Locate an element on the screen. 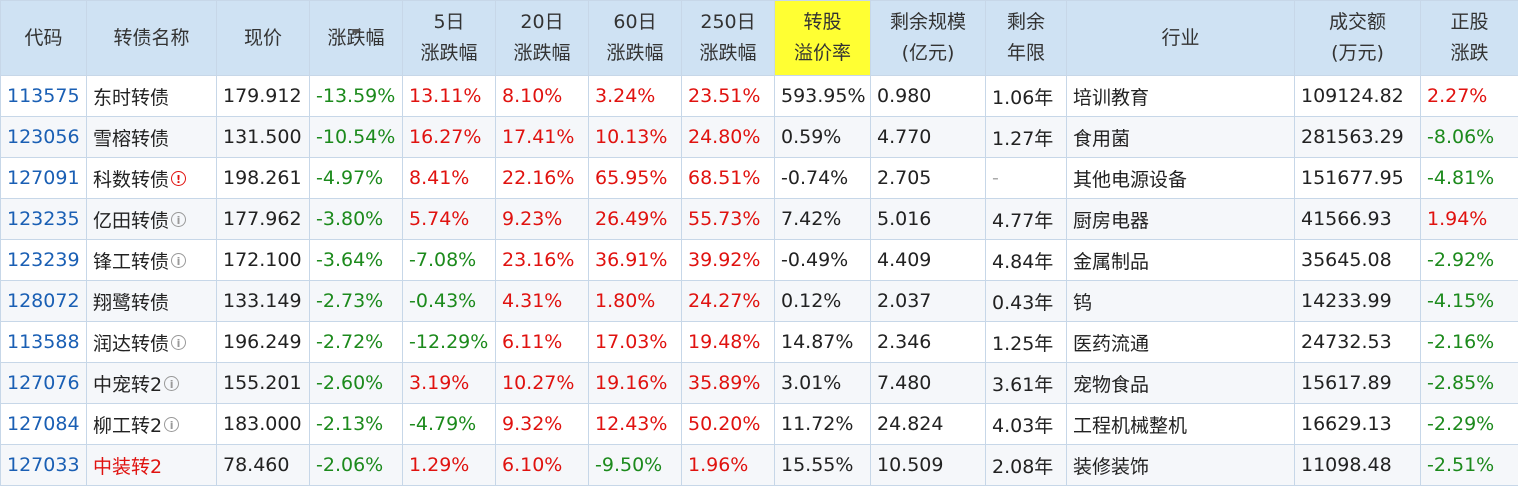 This screenshot has height=487, width=1518. cell-code: 127091 is located at coordinates (43, 178).